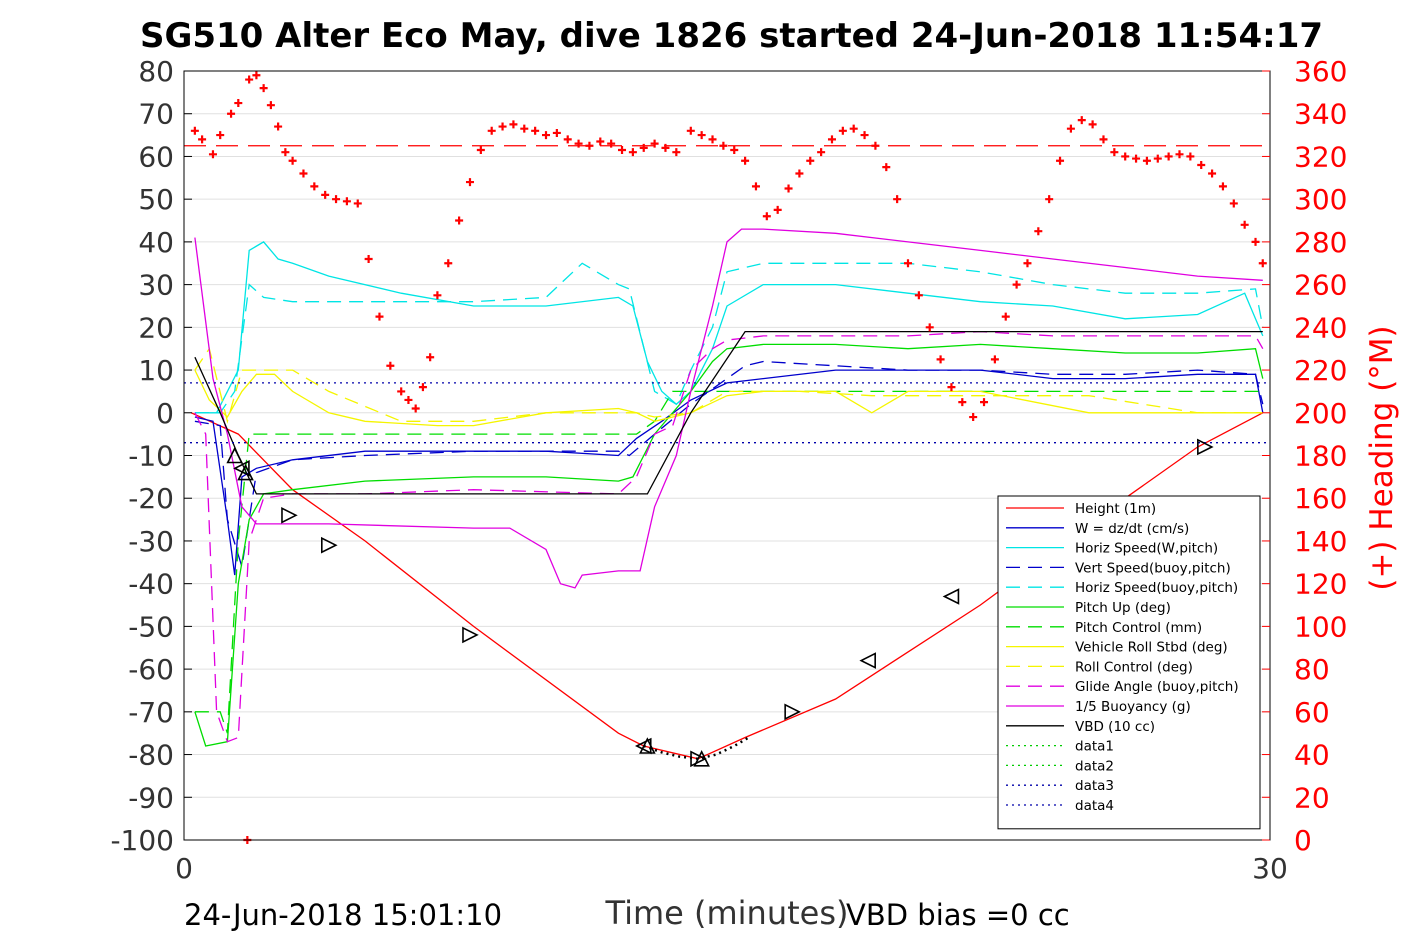  I want to click on right-tick-label: 100, so click(1320, 626).